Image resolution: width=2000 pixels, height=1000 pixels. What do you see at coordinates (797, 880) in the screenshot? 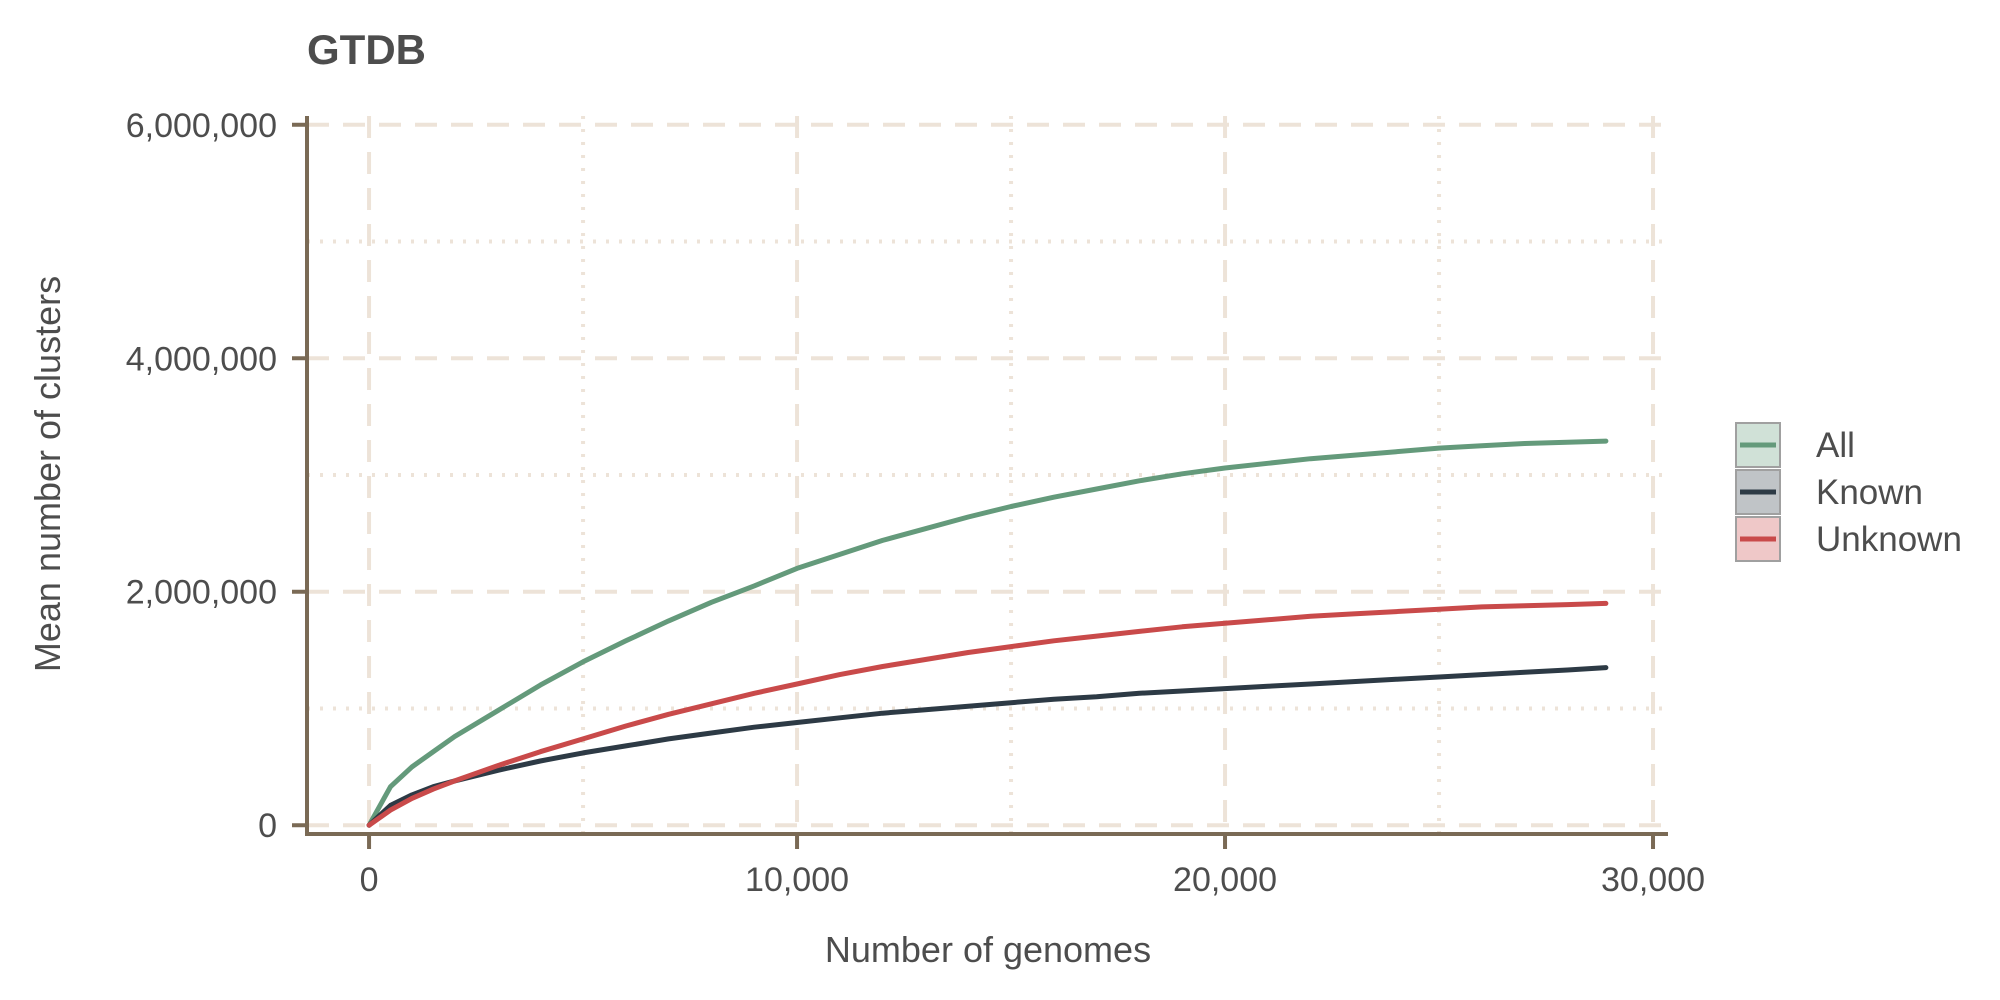
I see `x-tick-label: 10,000` at bounding box center [797, 880].